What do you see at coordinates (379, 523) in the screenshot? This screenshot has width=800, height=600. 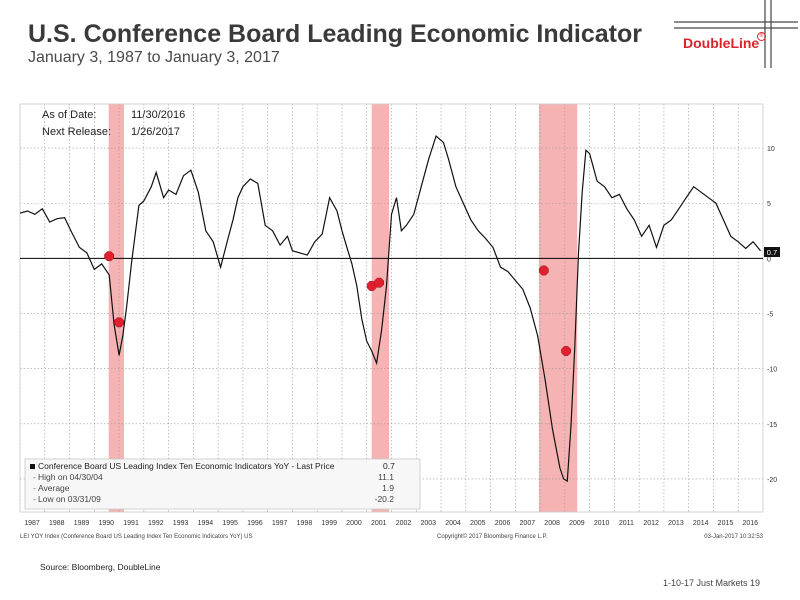 I see `x-tick-label: 2001` at bounding box center [379, 523].